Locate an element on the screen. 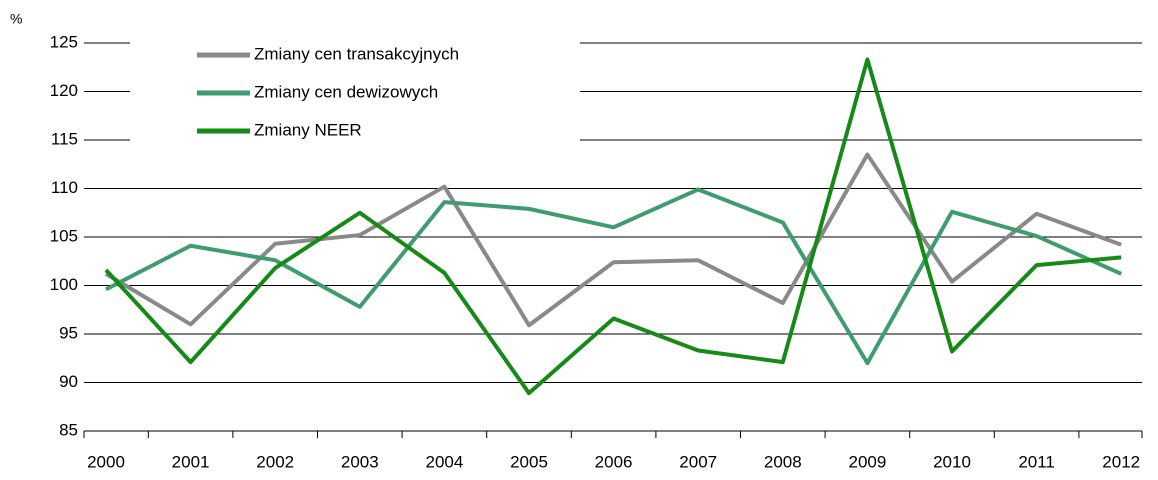 The width and height of the screenshot is (1158, 480). y-tick-label: 100 is located at coordinates (64, 284).